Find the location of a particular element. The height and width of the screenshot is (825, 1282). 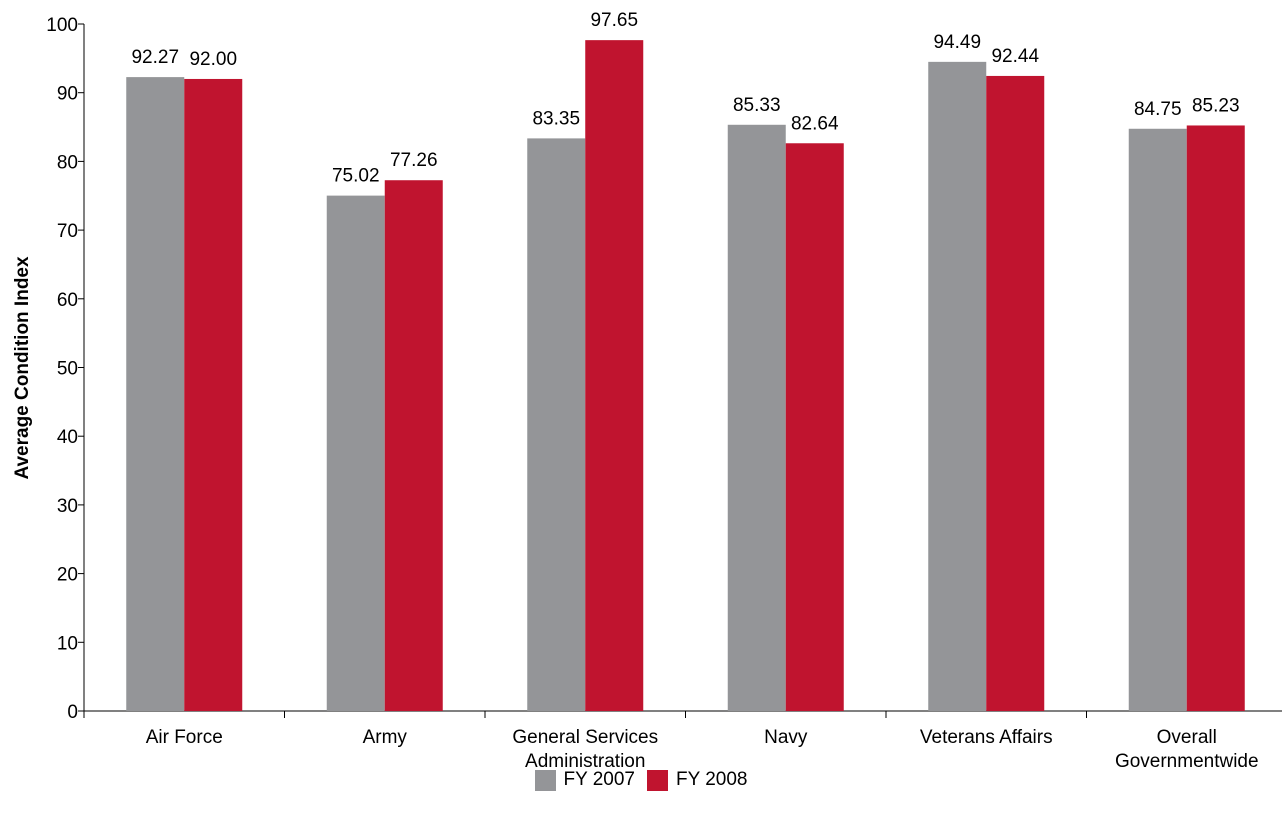

legend-swatch-fy2008 is located at coordinates (657, 780).